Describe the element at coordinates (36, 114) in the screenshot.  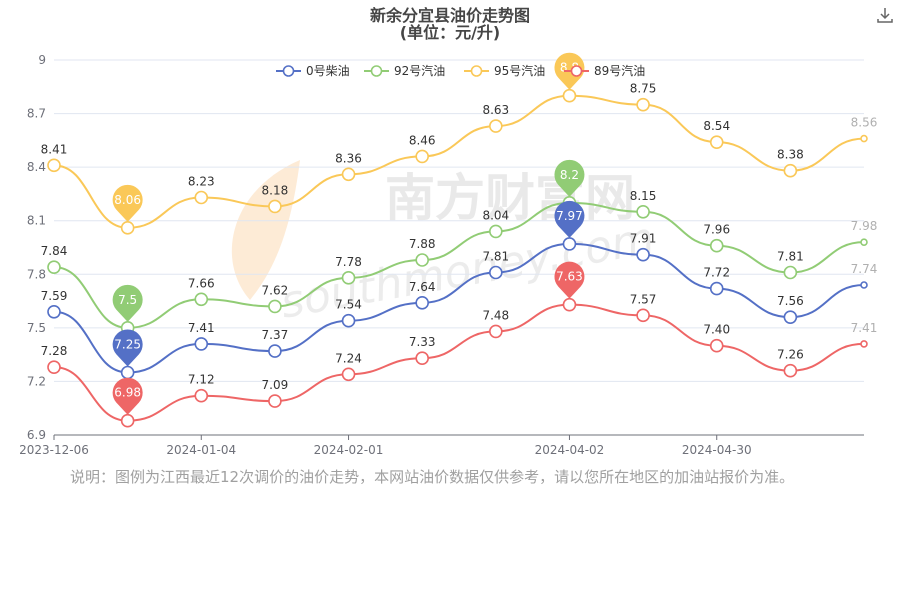
I see `y-tick-label: 8.7` at that location.